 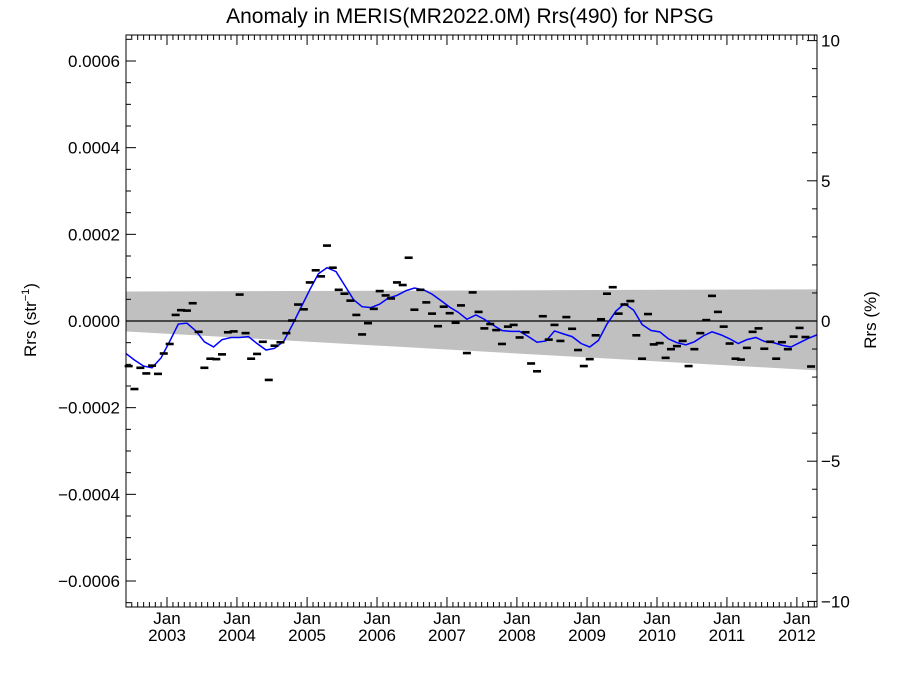 What do you see at coordinates (825, 321) in the screenshot?
I see `right-tick-label: 0` at bounding box center [825, 321].